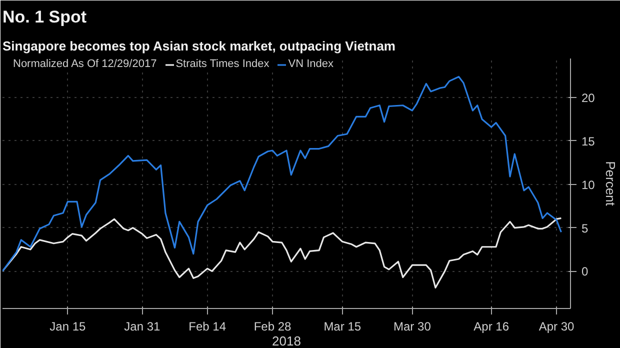  What do you see at coordinates (44, 17) in the screenshot?
I see `chart-title: No. 1 Spot` at bounding box center [44, 17].